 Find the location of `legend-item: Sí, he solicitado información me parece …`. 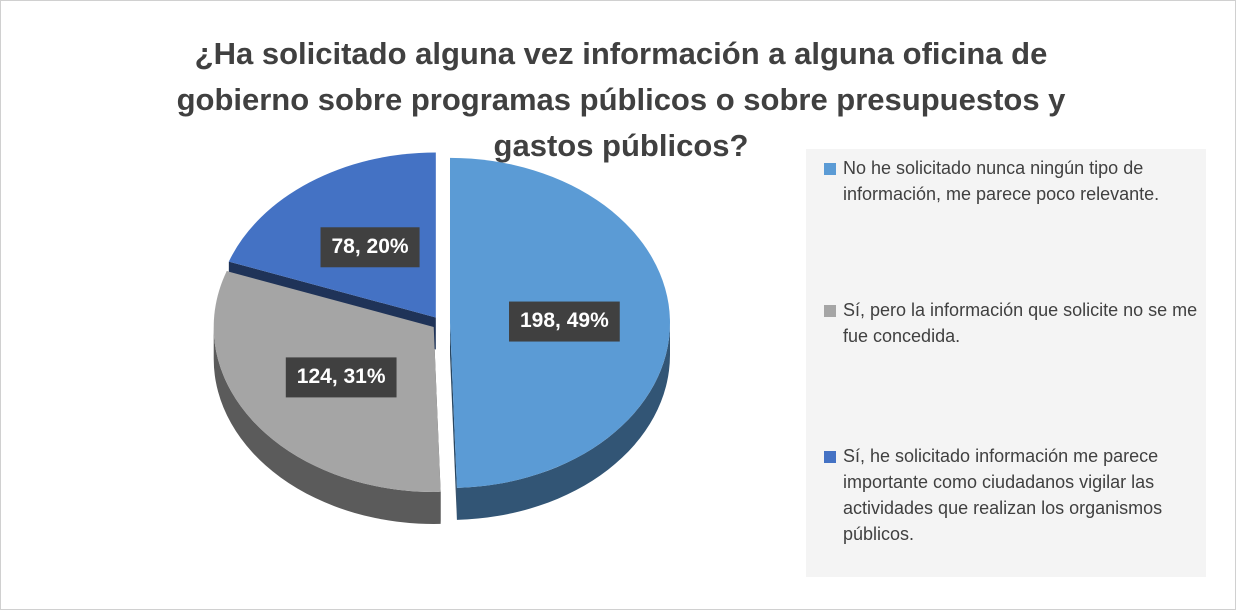

legend-item: Sí, he solicitado información me parece … is located at coordinates (1011, 495).